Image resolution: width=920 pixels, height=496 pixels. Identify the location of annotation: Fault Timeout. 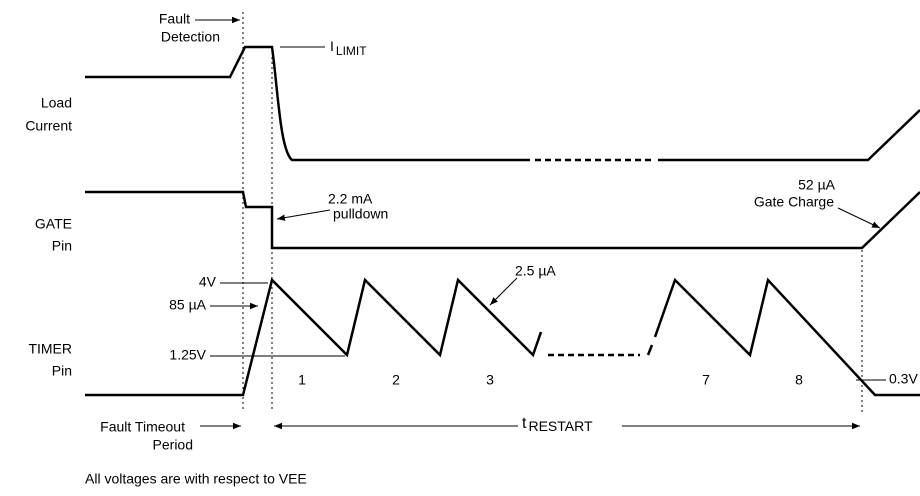
(142, 427).